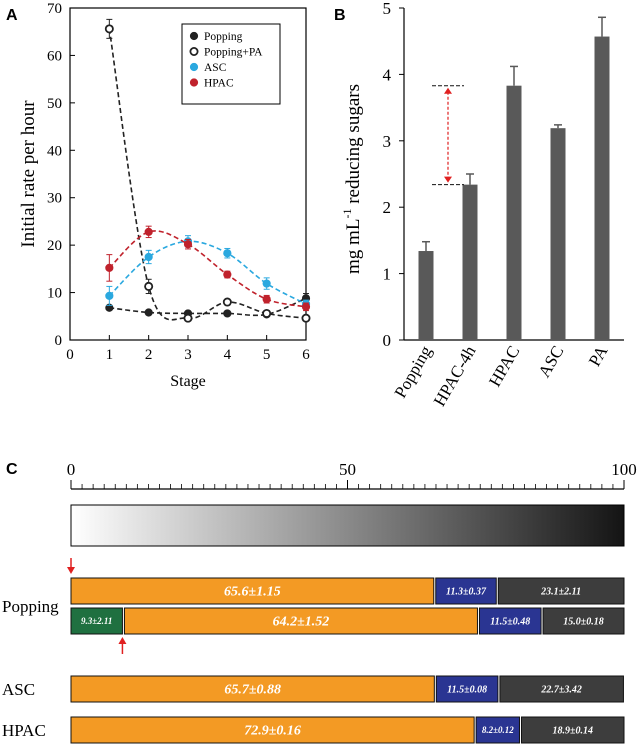 The image size is (638, 748). I want to click on scale-tick-label: 0, so click(71, 469).